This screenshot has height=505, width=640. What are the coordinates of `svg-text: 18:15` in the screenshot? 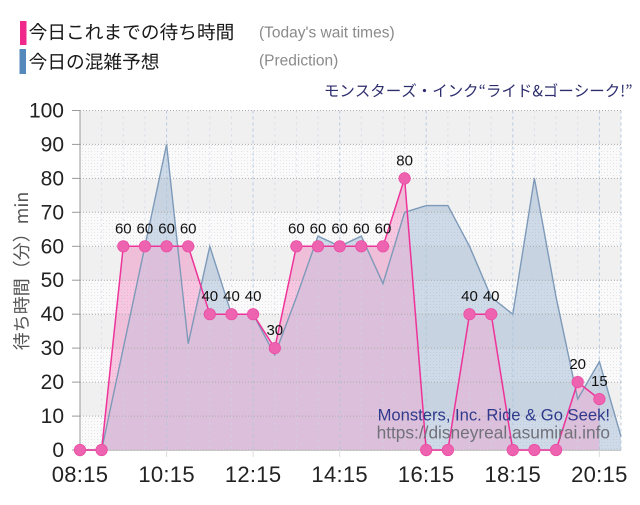 It's located at (513, 474).